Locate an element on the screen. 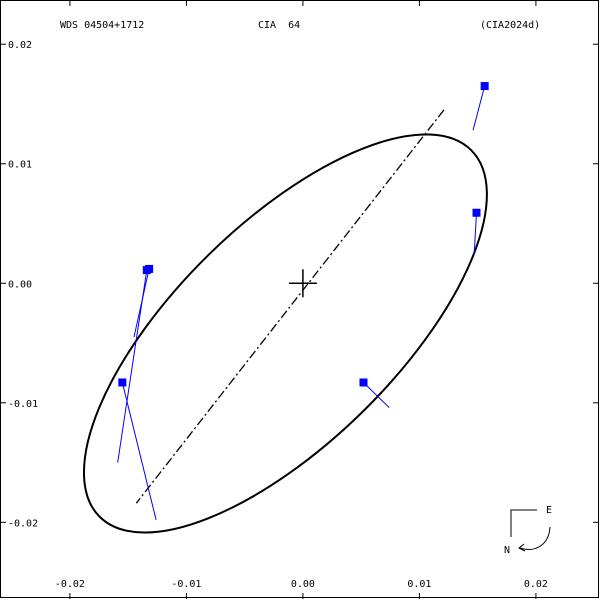  y-tick-label: 0.01 is located at coordinates (20, 165).